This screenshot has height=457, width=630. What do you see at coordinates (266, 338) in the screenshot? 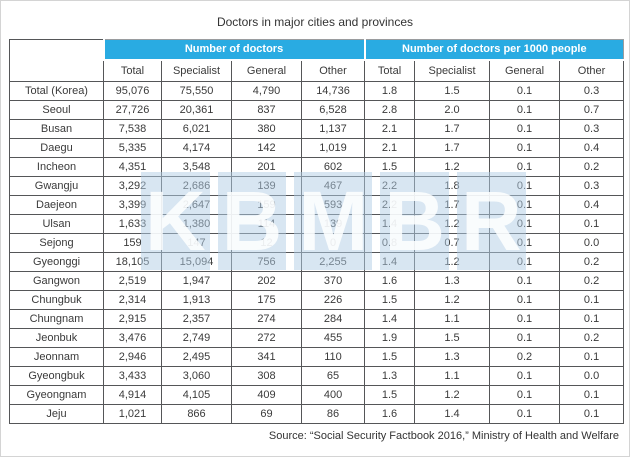
I see `value-cell: 272` at bounding box center [266, 338].